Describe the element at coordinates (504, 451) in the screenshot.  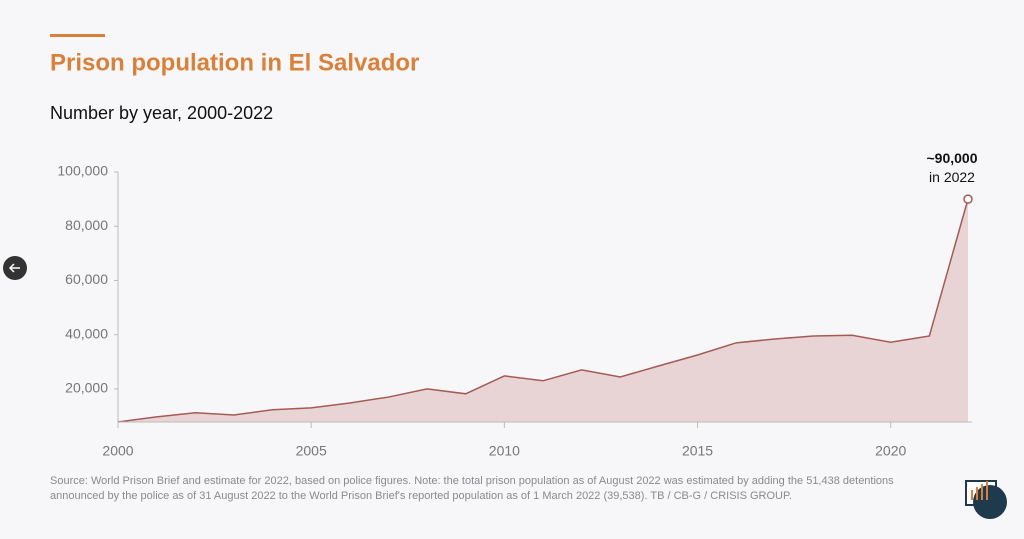
I see `x-tick-label: 2010` at that location.